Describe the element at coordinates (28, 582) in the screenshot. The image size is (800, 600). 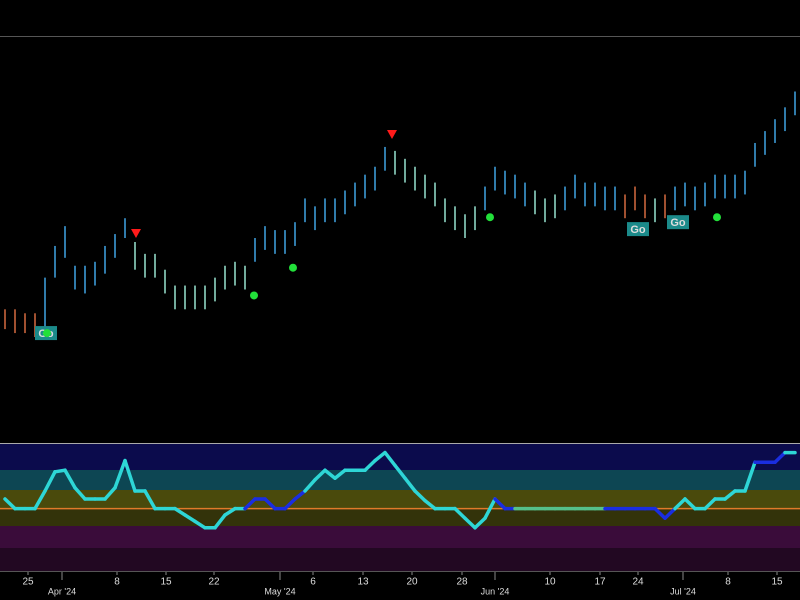
I see `x-tick-label: 25` at that location.